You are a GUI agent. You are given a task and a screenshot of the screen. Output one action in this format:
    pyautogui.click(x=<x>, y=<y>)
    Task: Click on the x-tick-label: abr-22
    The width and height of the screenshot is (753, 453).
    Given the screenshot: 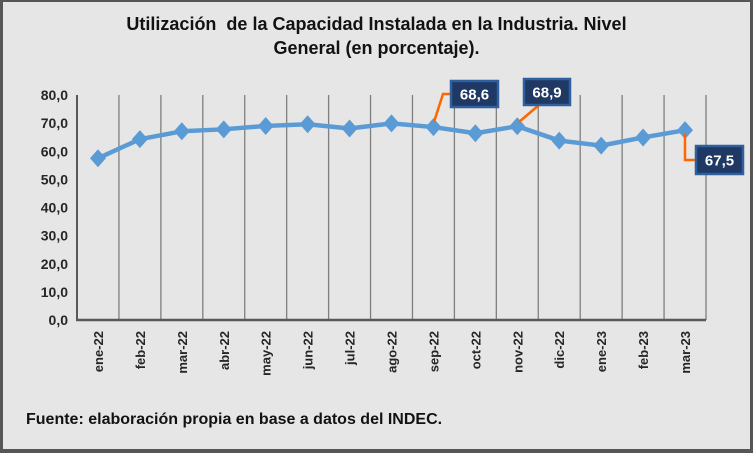 What is the action you would take?
    pyautogui.click(x=224, y=350)
    